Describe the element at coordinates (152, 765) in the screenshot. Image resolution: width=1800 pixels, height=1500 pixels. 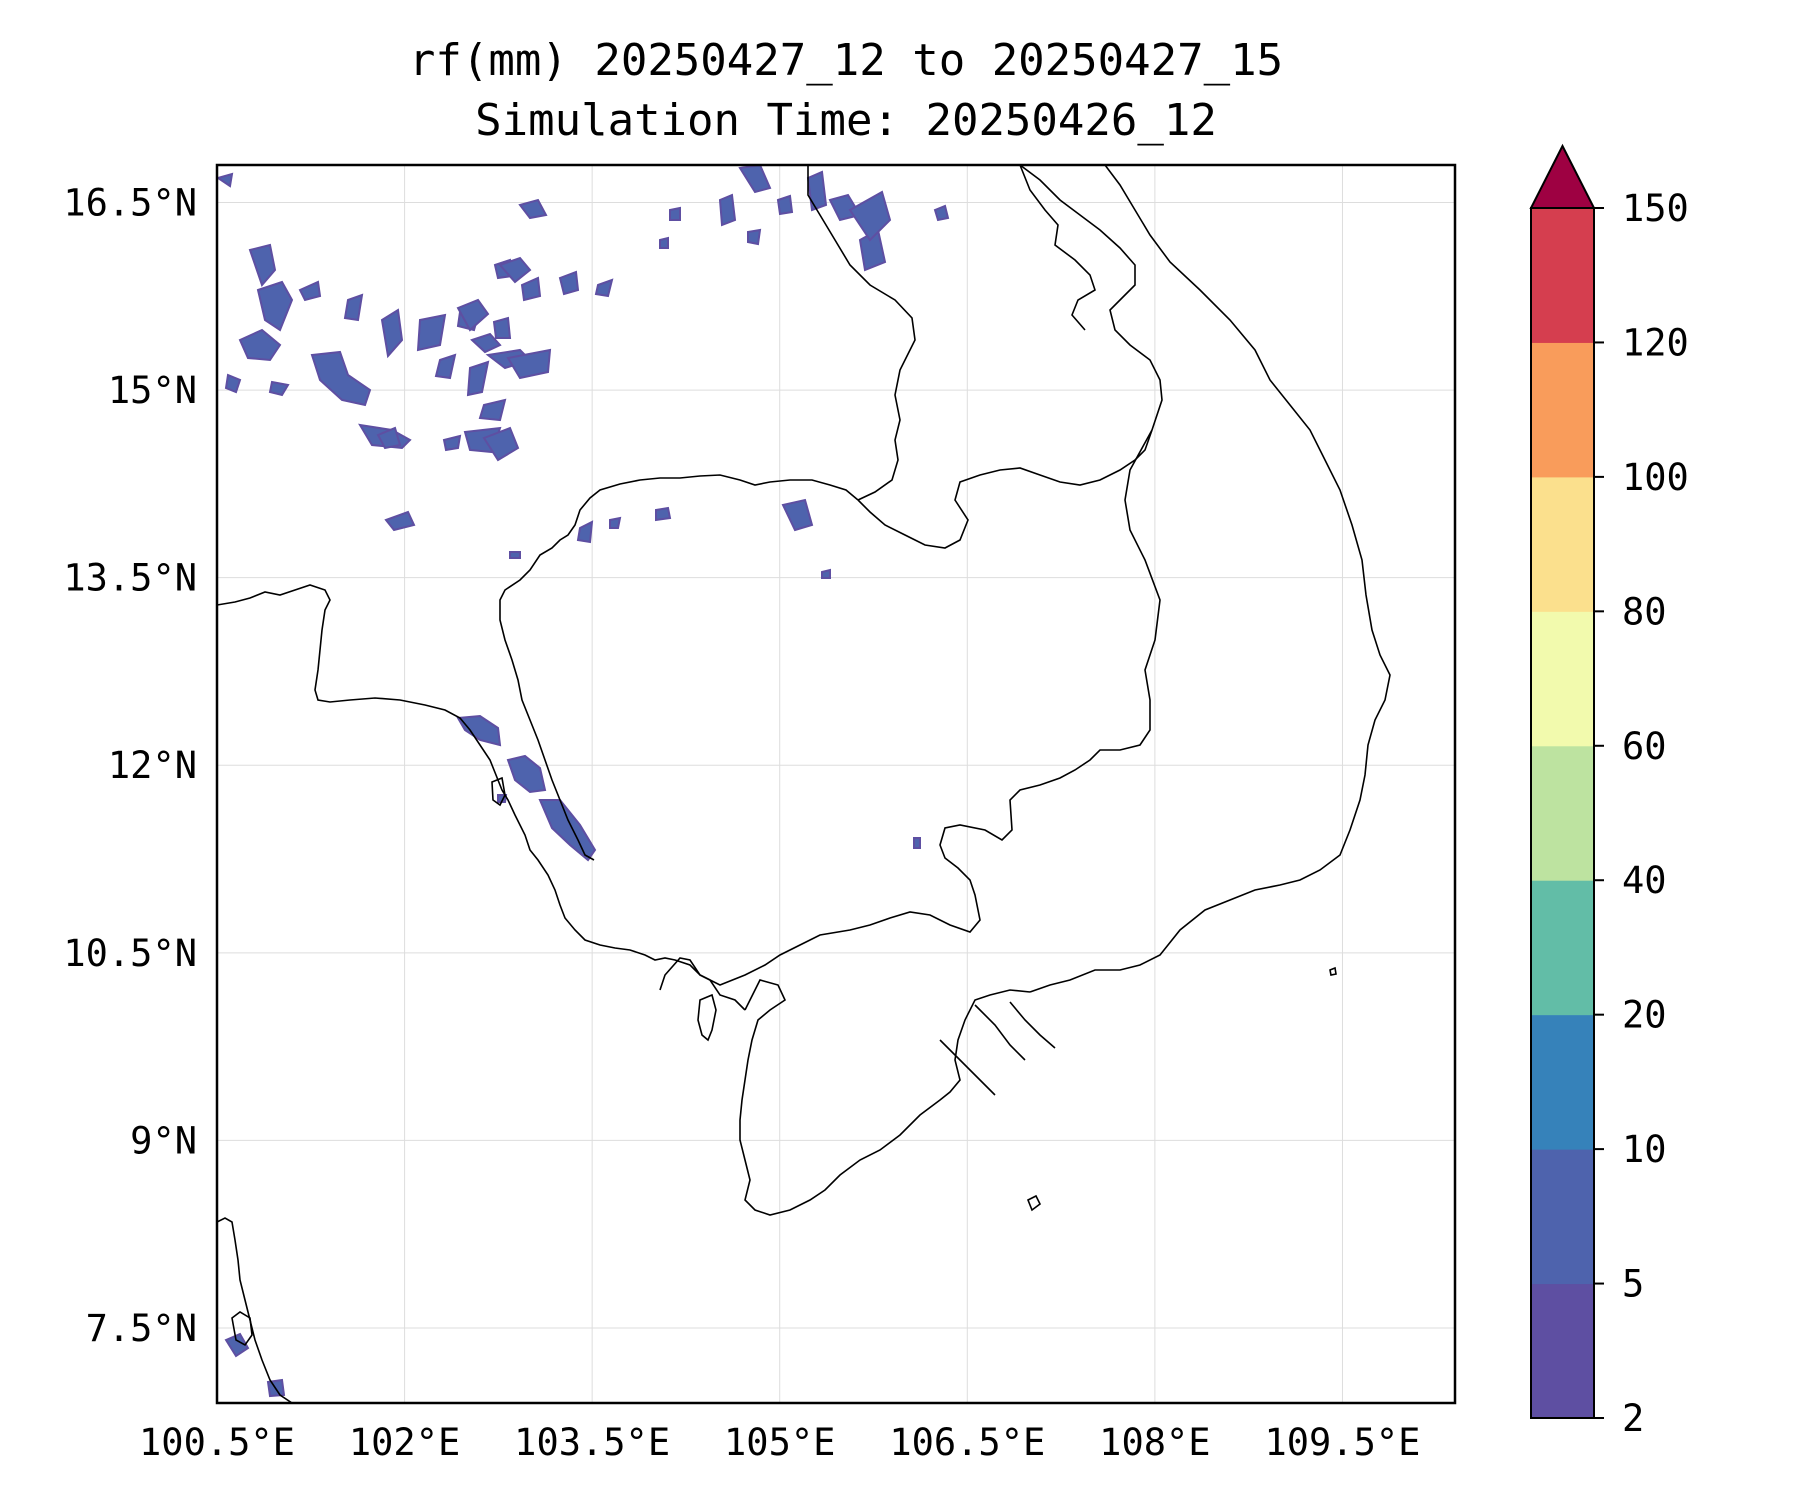
I see `lat-tick-label: 12°N` at that location.